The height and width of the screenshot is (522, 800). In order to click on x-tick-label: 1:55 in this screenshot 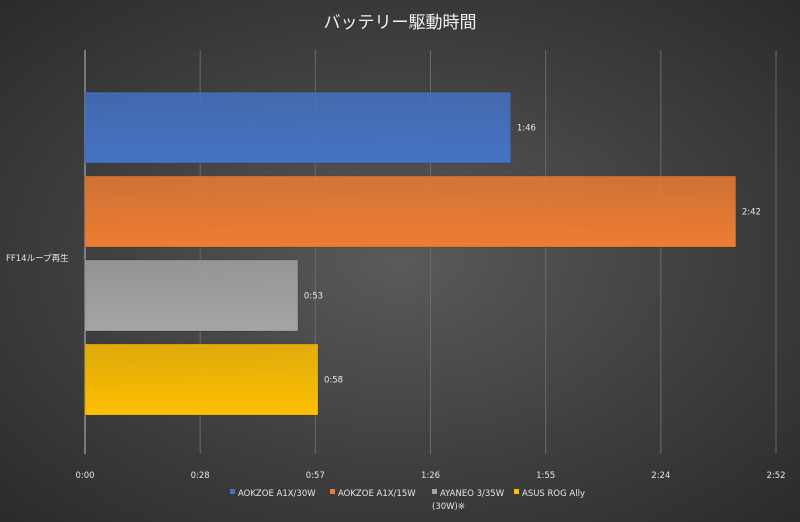, I will do `click(545, 476)`.